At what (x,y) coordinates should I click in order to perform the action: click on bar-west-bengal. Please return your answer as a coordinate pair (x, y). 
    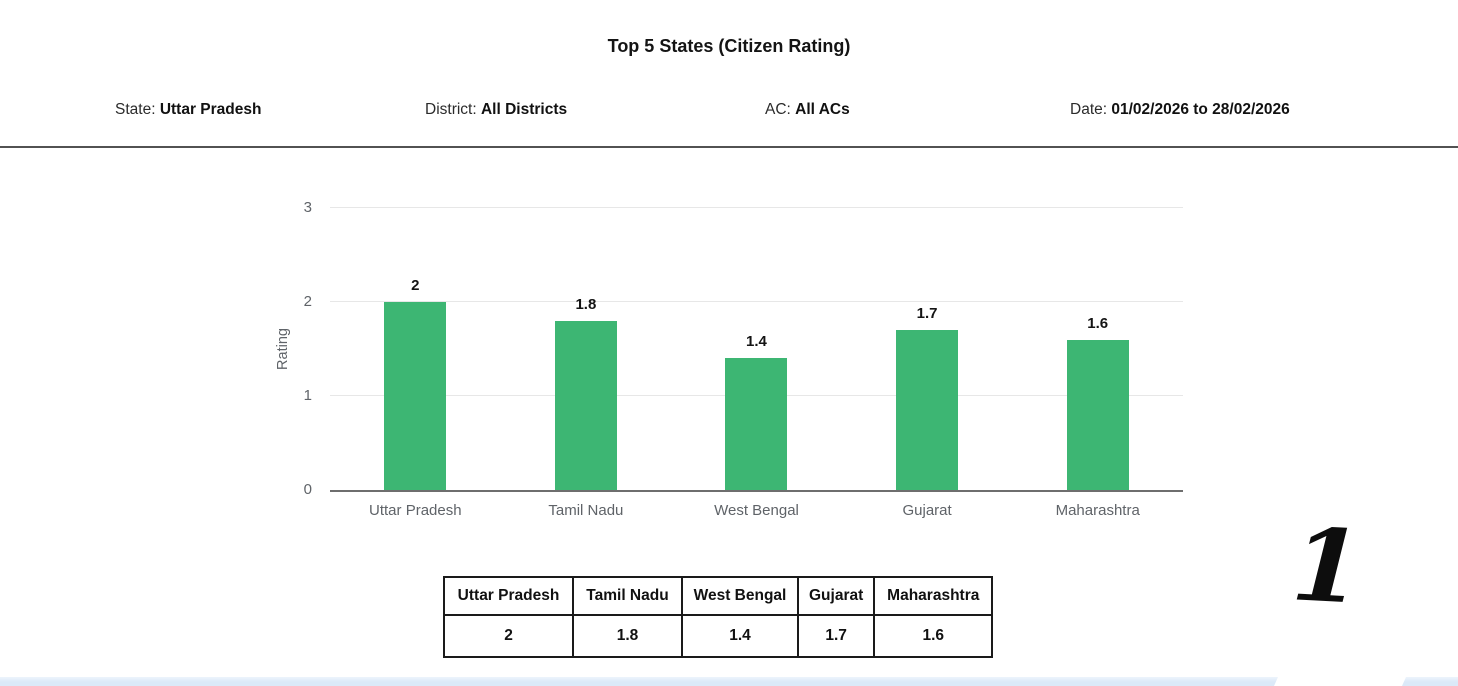
    Looking at the image, I should click on (756, 424).